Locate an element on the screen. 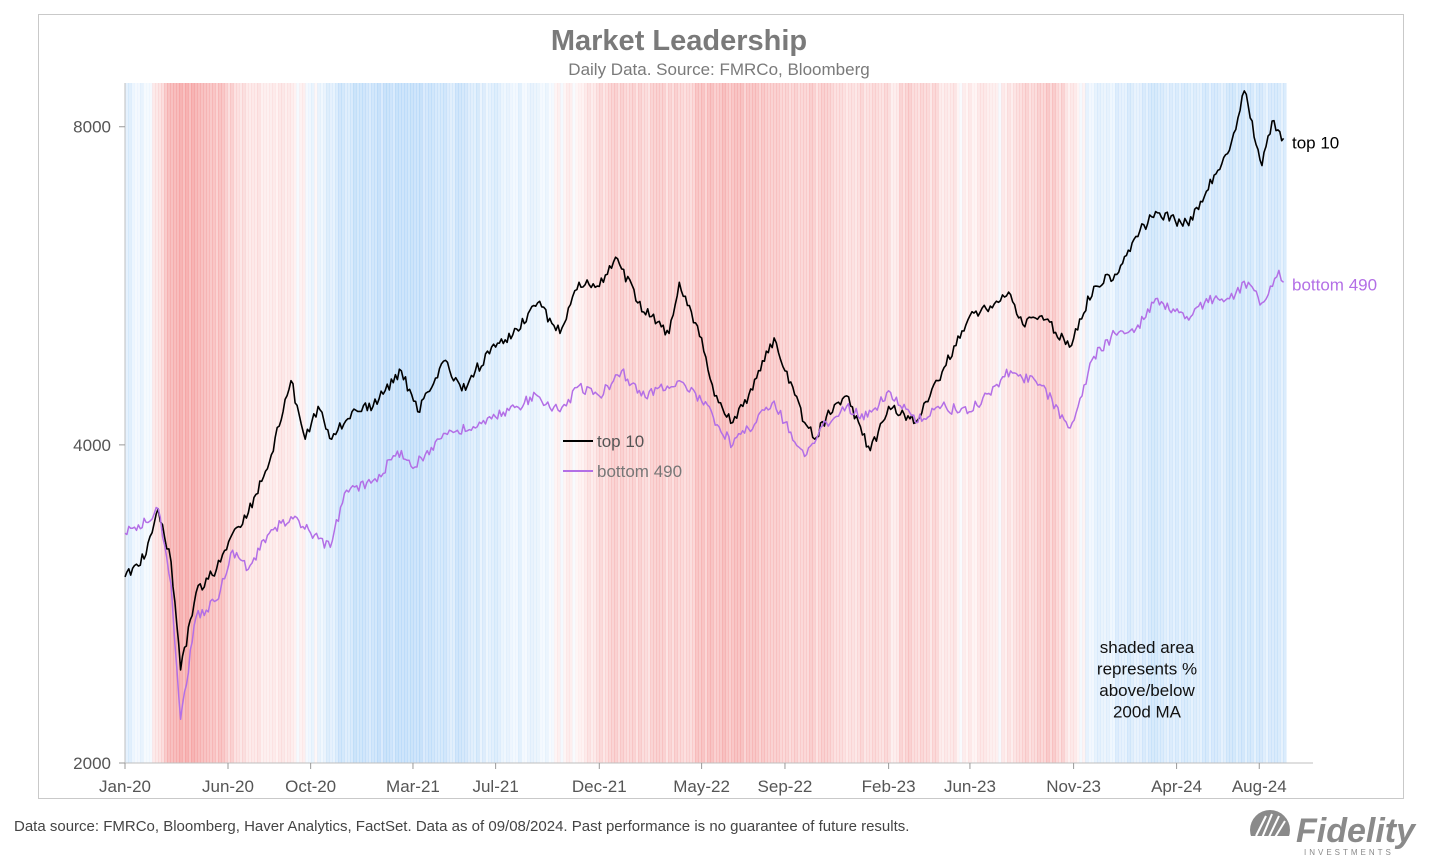  note-line: shaded area is located at coordinates (1147, 647).